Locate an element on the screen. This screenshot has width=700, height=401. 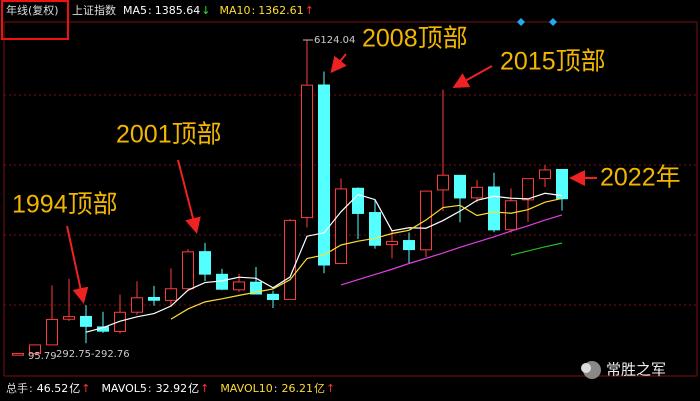
index-name: 上证指数 is located at coordinates (94, 10).